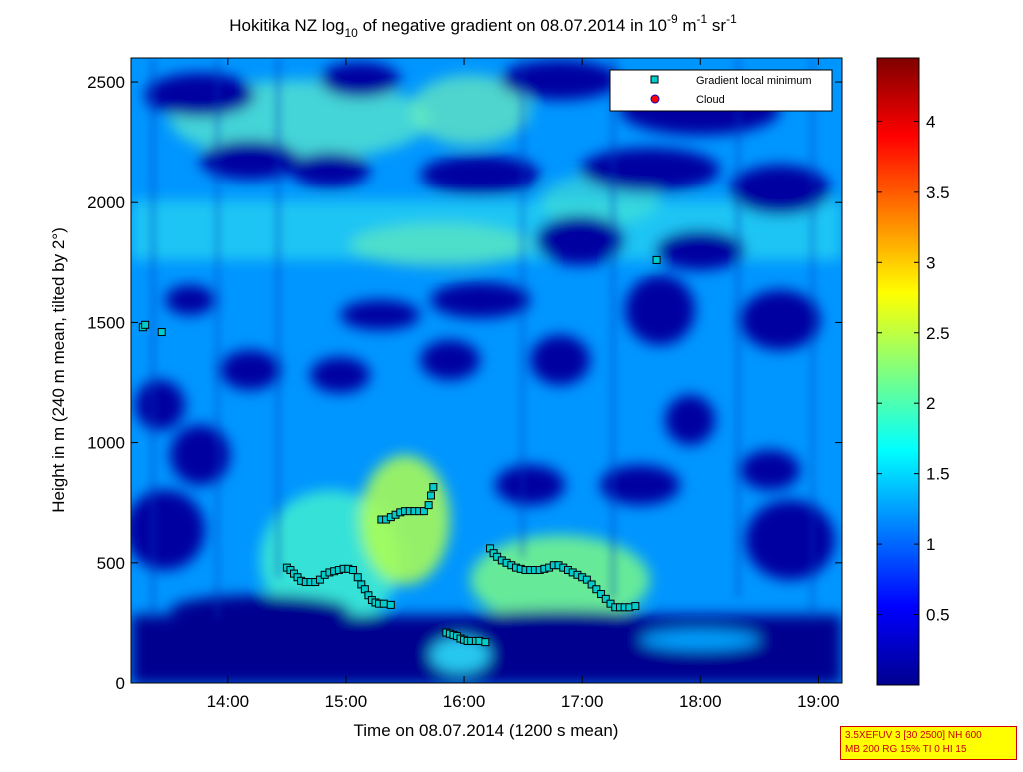 The height and width of the screenshot is (772, 1023). I want to click on y-tick-label: 2000, so click(106, 202).